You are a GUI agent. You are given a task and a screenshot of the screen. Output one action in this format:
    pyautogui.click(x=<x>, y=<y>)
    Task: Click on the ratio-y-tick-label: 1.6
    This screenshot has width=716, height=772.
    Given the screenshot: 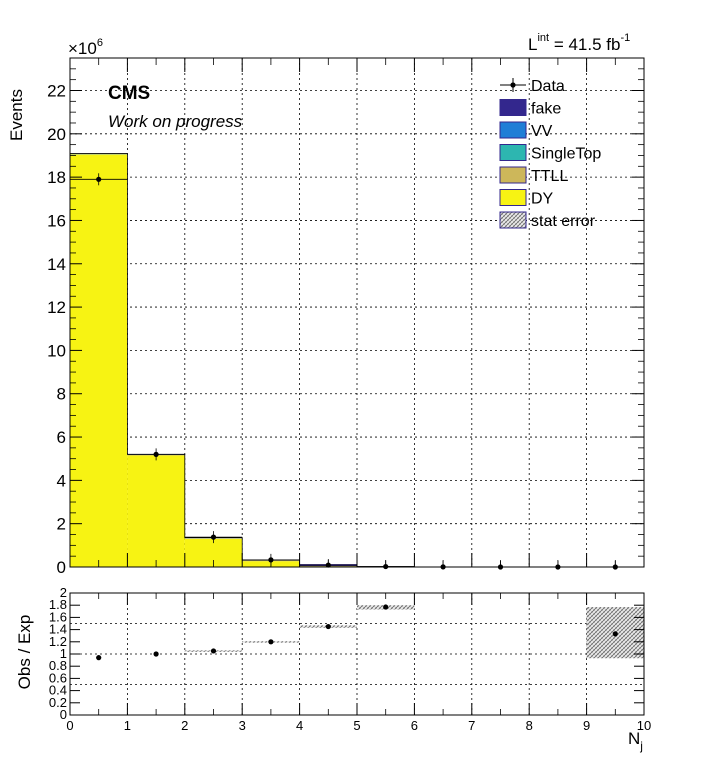 What is the action you would take?
    pyautogui.click(x=58, y=616)
    